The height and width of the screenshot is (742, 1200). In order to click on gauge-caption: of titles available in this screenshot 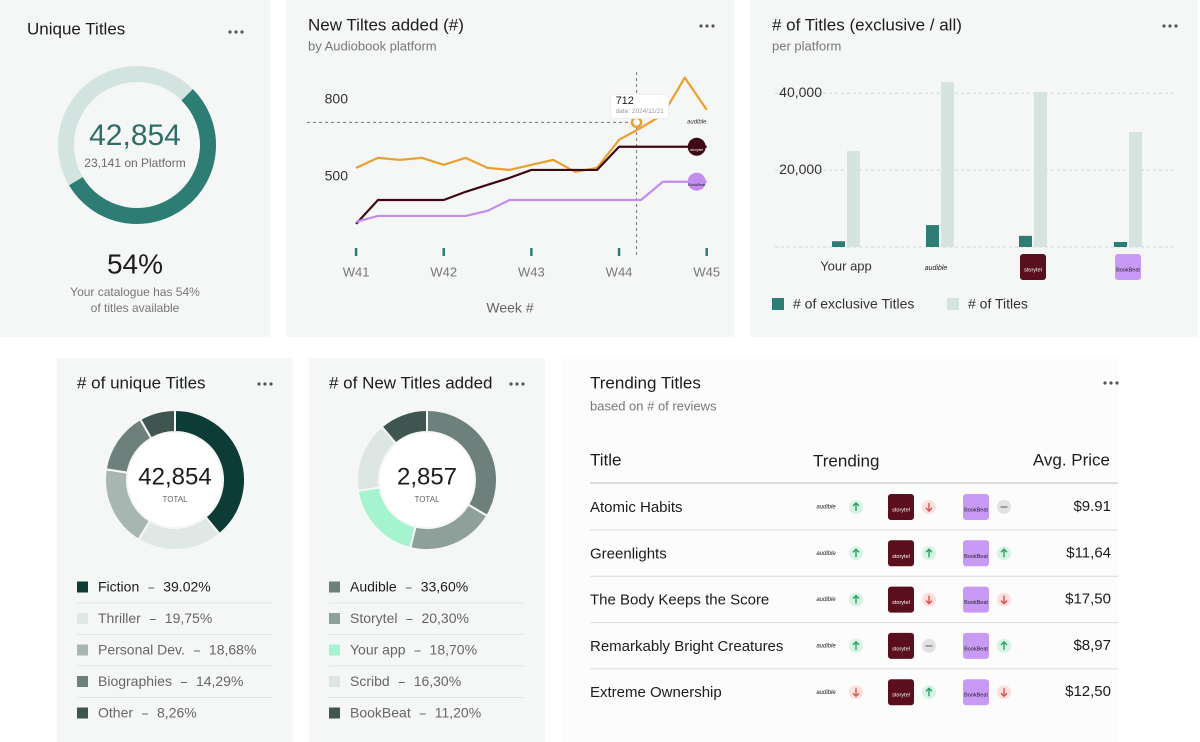, I will do `click(135, 308)`.